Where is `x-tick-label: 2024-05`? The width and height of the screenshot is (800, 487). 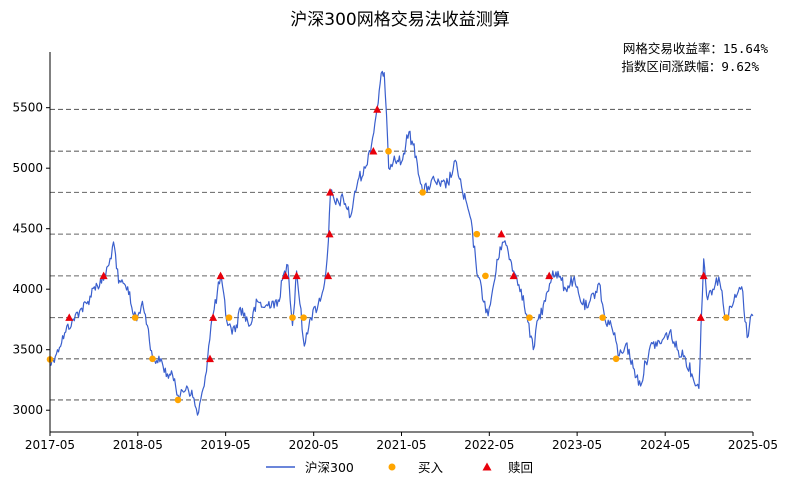 x-tick-label: 2024-05 is located at coordinates (665, 445).